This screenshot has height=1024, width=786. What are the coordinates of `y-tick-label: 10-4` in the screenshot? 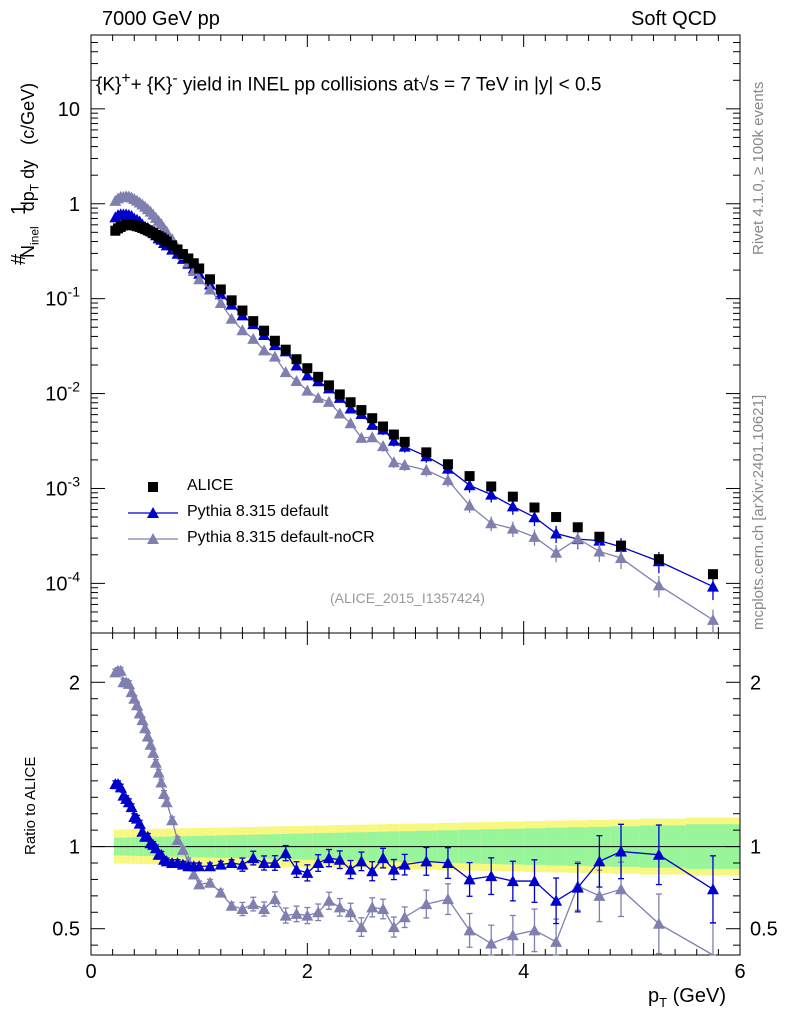 It's located at (62, 581).